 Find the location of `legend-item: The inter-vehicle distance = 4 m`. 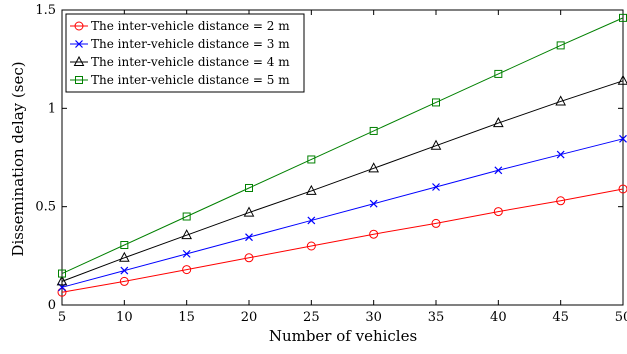

legend-item: The inter-vehicle distance = 4 m is located at coordinates (180, 62).